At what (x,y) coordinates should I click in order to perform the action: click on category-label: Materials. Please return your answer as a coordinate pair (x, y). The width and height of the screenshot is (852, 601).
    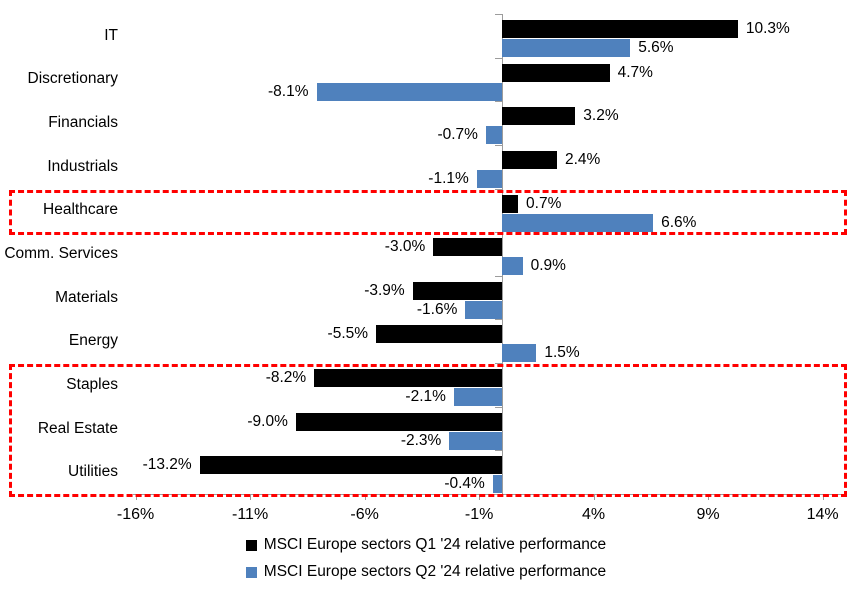
    Looking at the image, I should click on (86, 297).